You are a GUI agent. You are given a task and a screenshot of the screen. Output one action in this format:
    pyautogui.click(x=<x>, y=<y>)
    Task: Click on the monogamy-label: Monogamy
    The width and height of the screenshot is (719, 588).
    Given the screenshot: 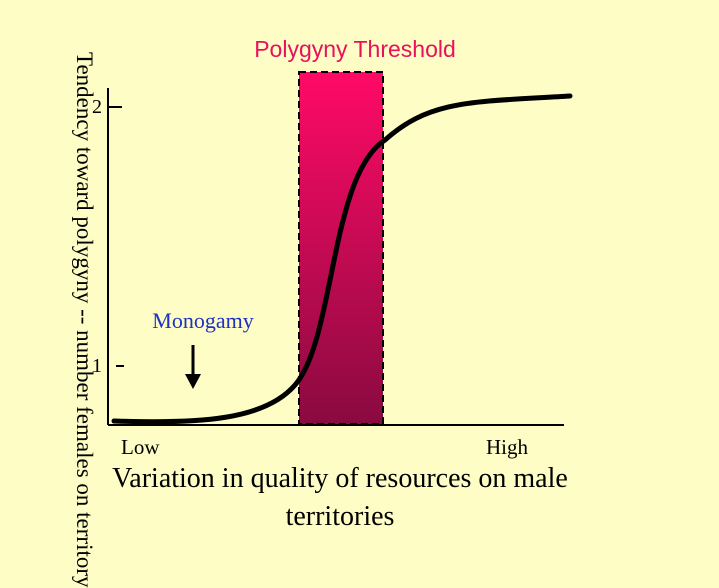 What is the action you would take?
    pyautogui.click(x=202, y=320)
    